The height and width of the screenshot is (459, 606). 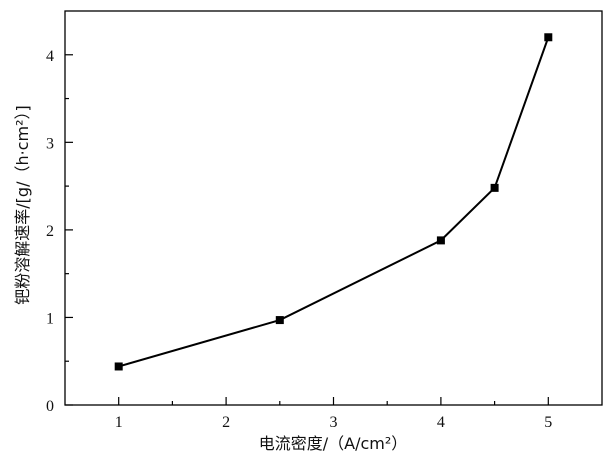 I want to click on x-axis-title: 电流密度/（A/cm²）, so click(x=333, y=443).